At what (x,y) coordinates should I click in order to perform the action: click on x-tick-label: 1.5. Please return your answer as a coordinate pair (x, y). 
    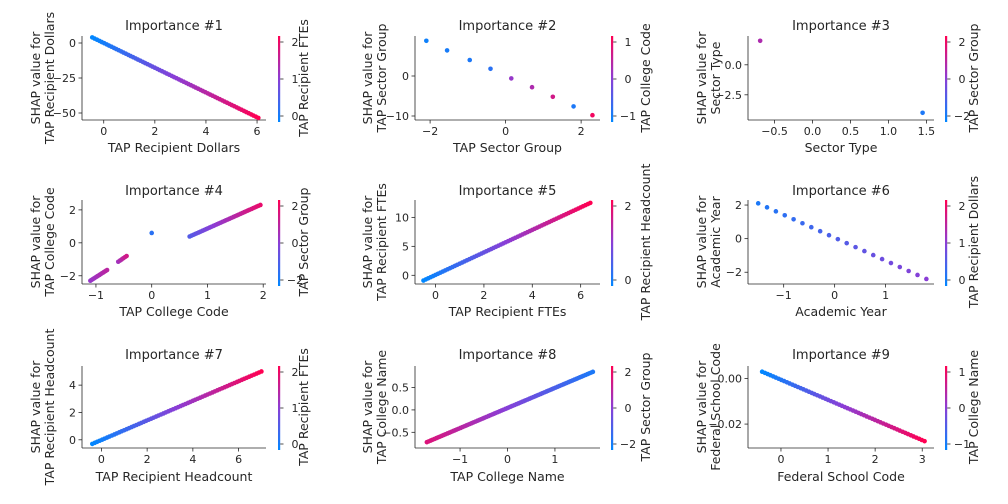
    Looking at the image, I should click on (927, 131).